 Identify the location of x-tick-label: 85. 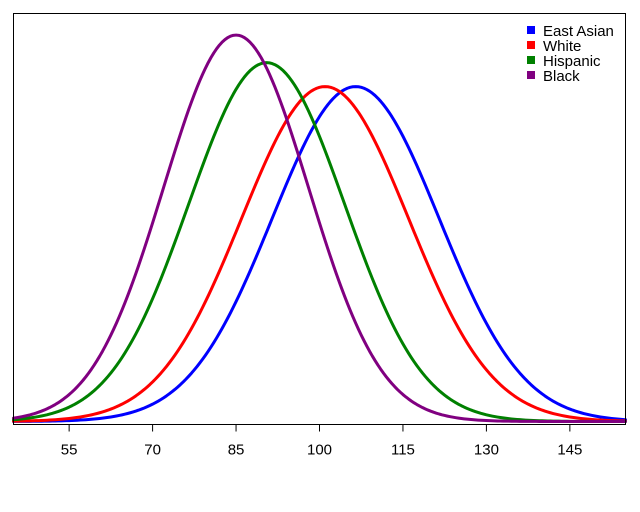
(236, 450).